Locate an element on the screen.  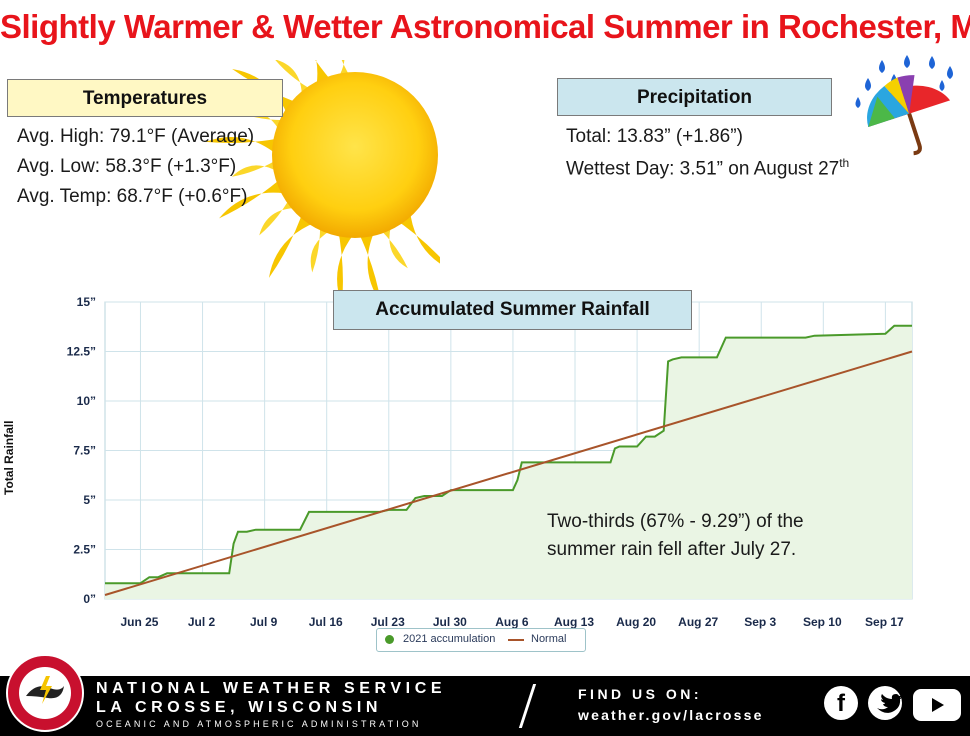
y-tick-label: 0” is located at coordinates (89, 599).